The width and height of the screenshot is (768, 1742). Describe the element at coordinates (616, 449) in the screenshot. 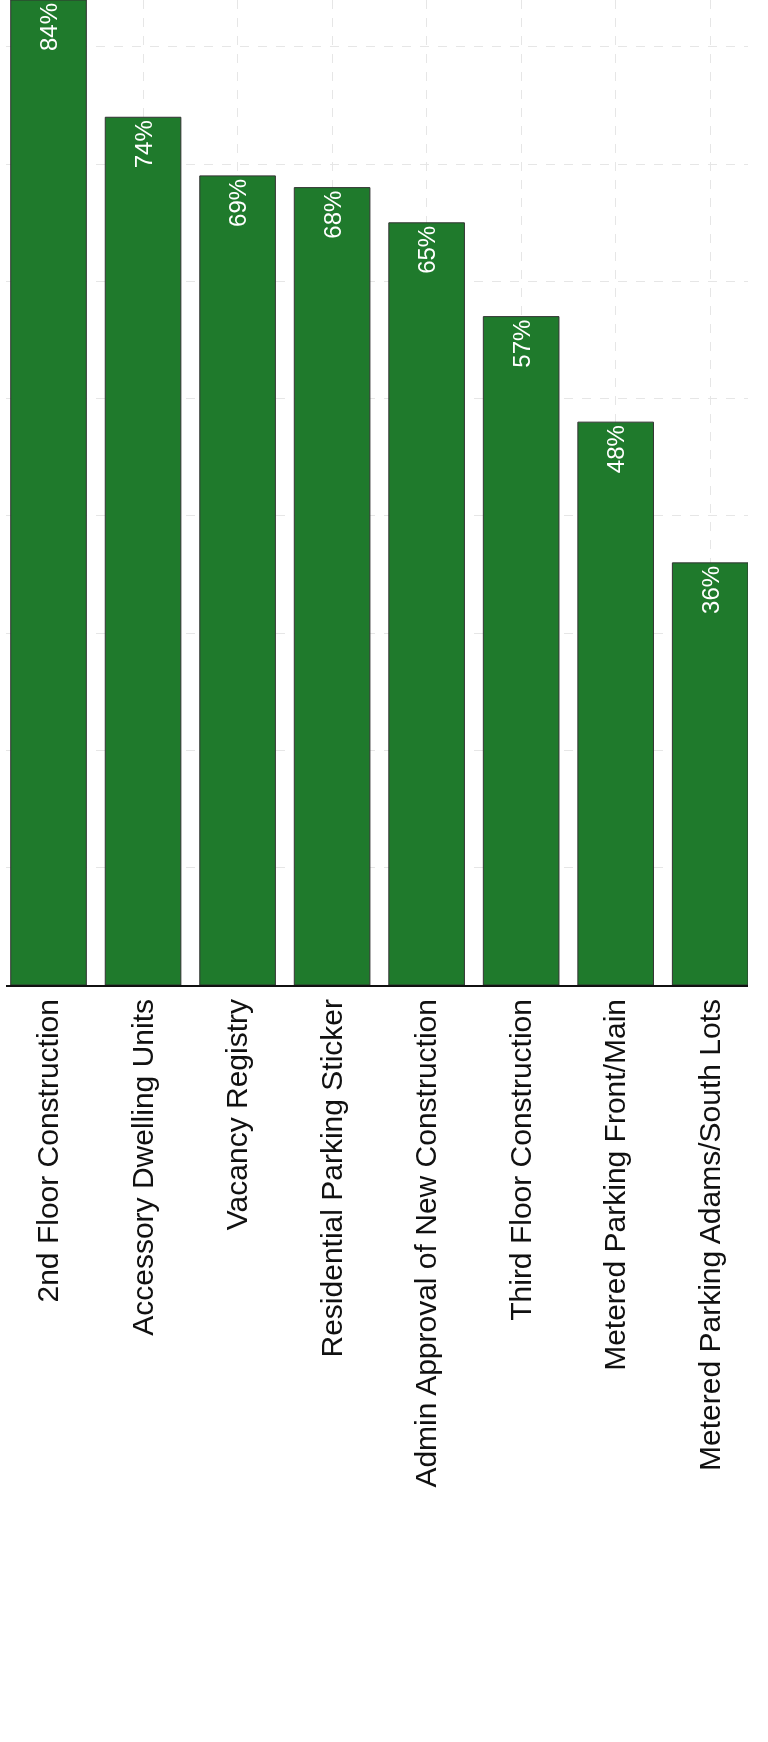

I see `data-label: 48%` at that location.